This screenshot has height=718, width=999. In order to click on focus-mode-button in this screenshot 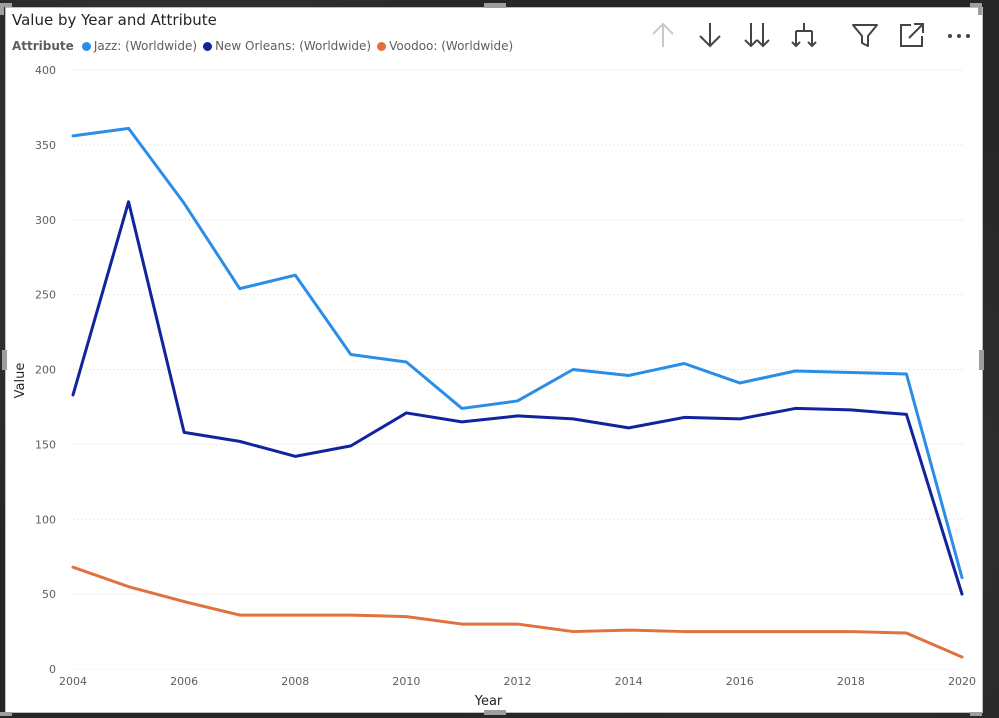, I will do `click(912, 35)`.